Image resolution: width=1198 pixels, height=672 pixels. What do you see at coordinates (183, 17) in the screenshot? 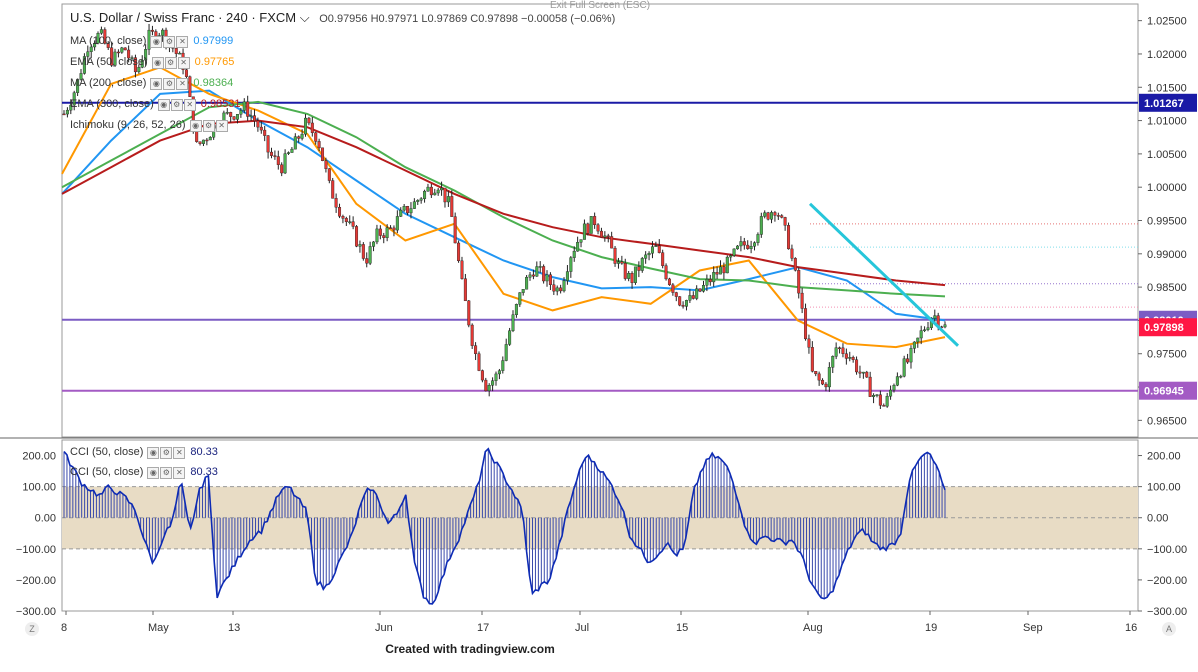
I see `symbol-title: U.S. Dollar / Swiss Franc · 240 · FXCM` at bounding box center [183, 17].